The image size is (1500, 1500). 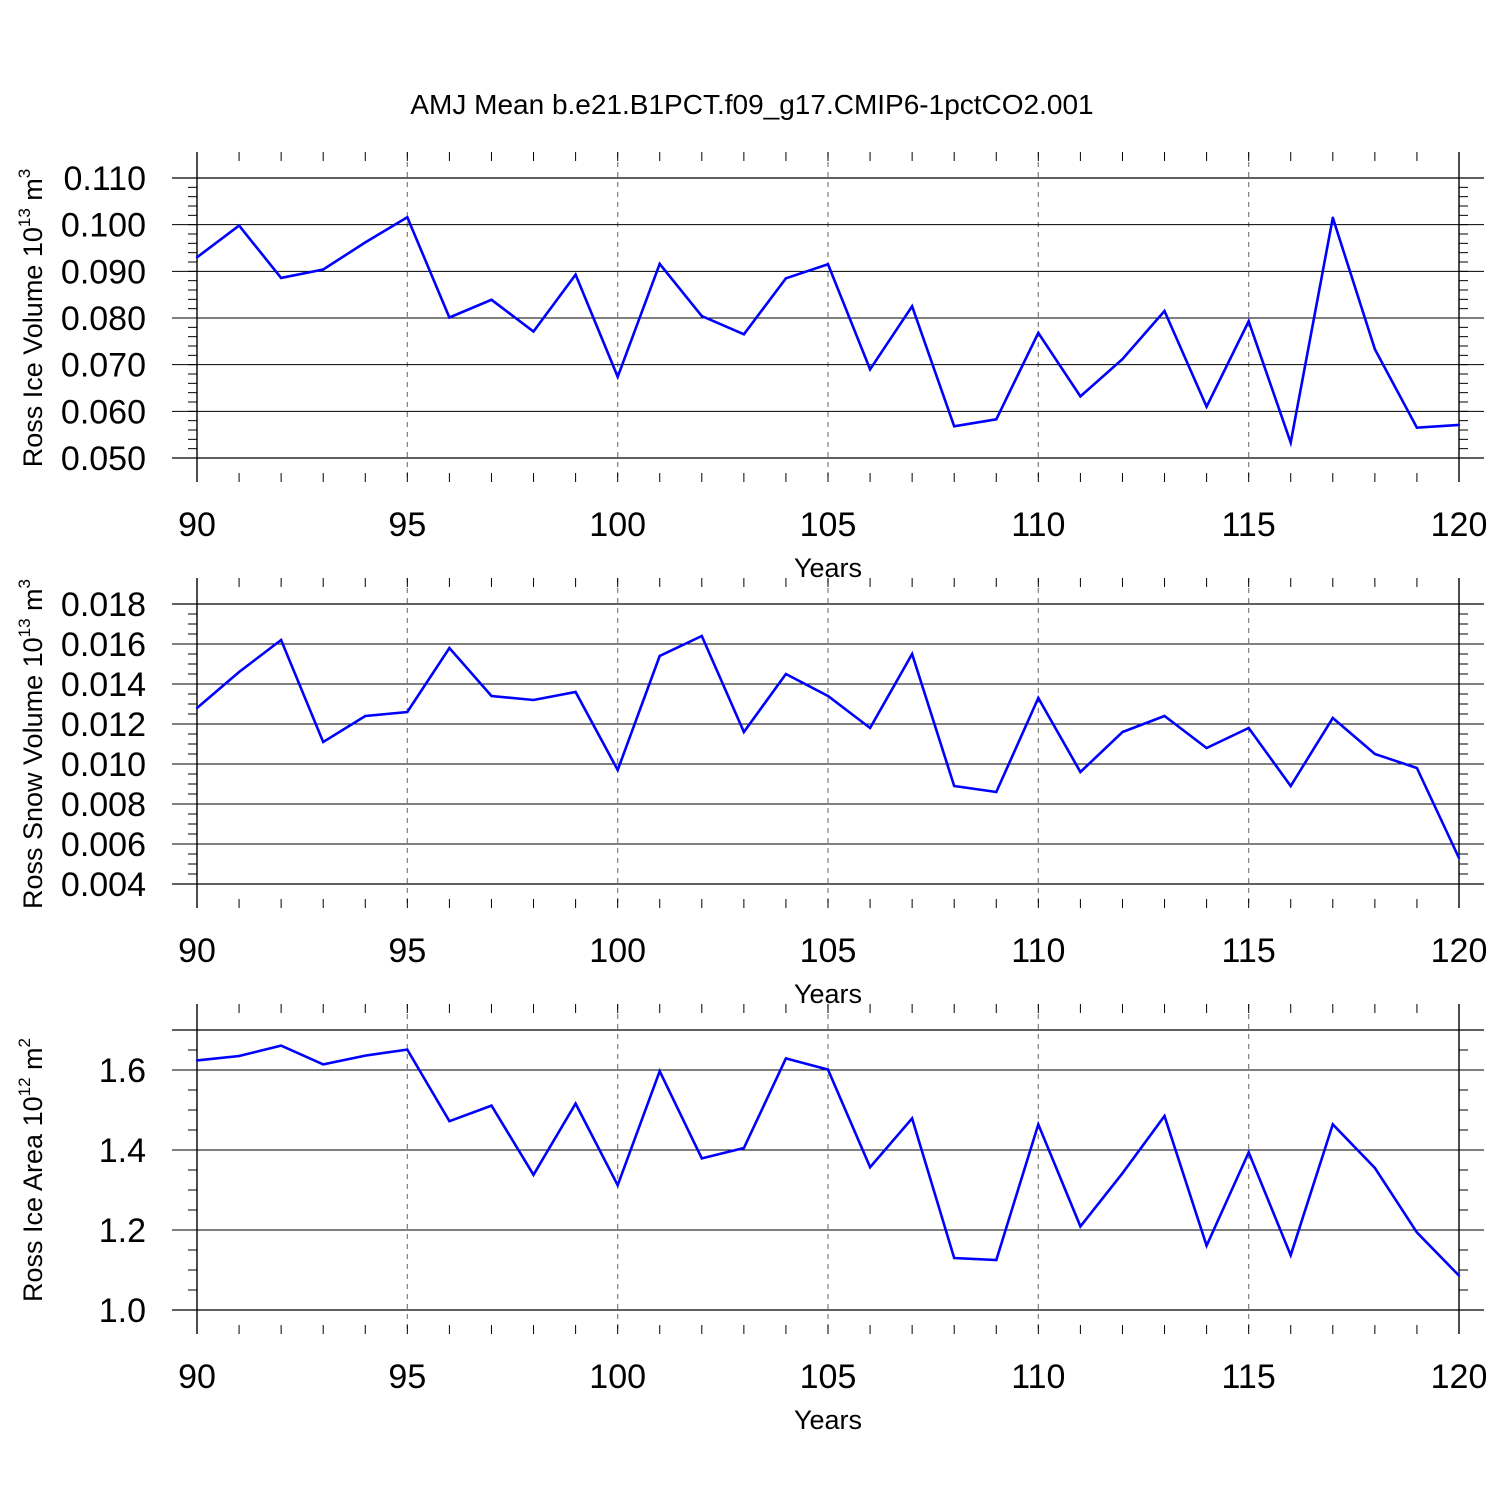 I want to click on y-tick-label: 0.006, so click(x=103, y=845).